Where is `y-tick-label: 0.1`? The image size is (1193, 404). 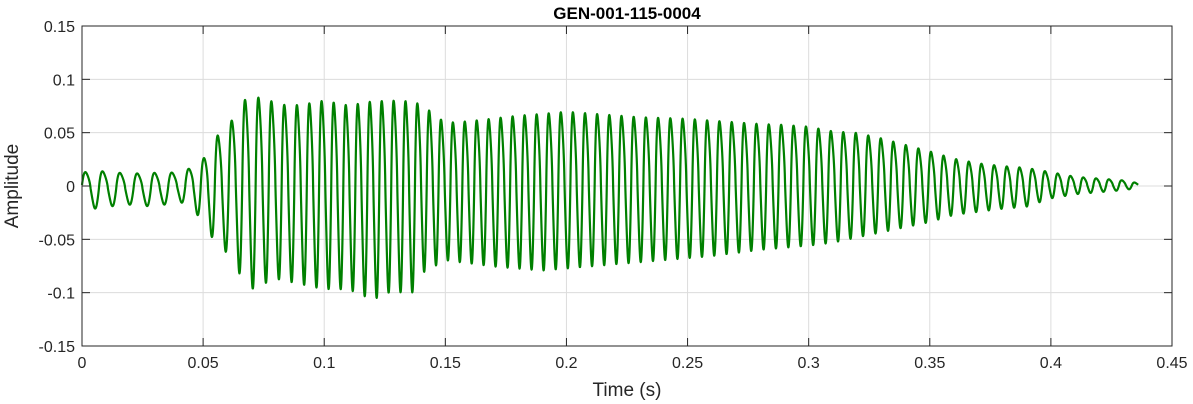
y-tick-label: 0.1 is located at coordinates (64, 80).